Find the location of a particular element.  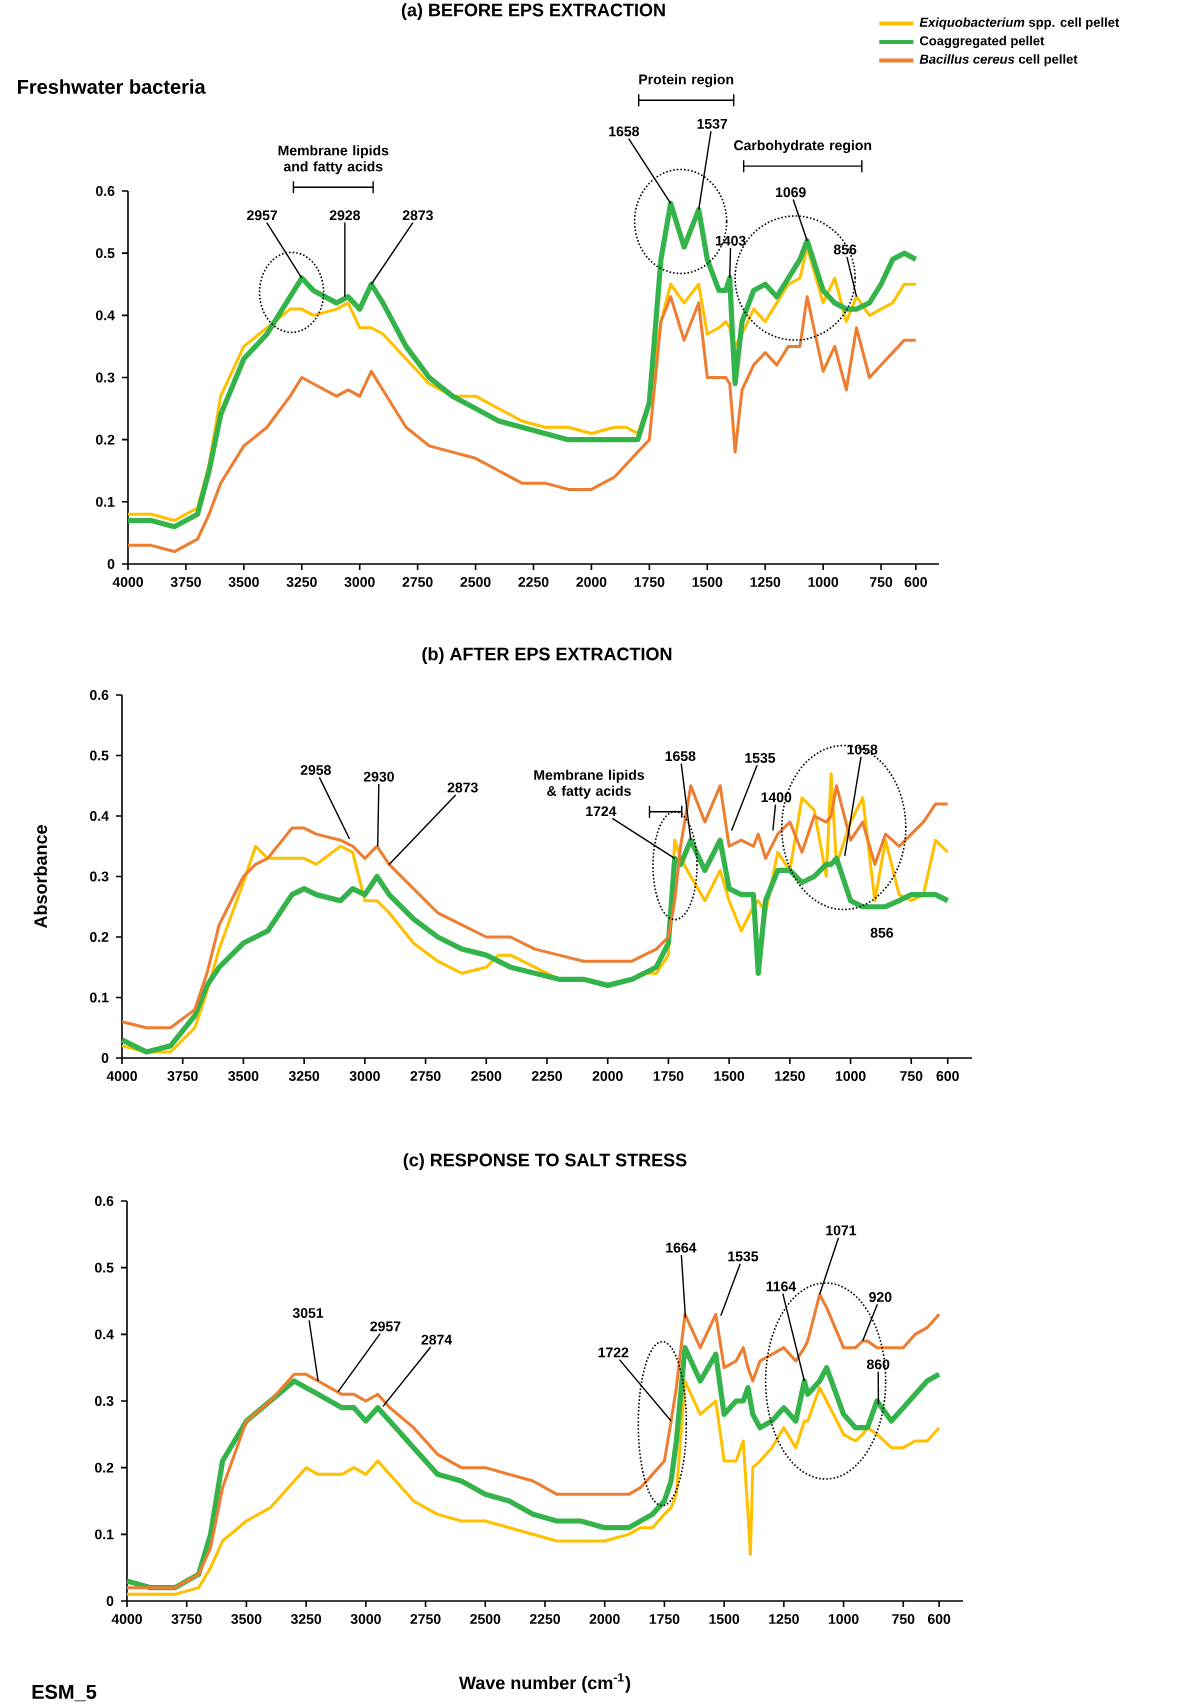

annotation: 1164 is located at coordinates (781, 1286).